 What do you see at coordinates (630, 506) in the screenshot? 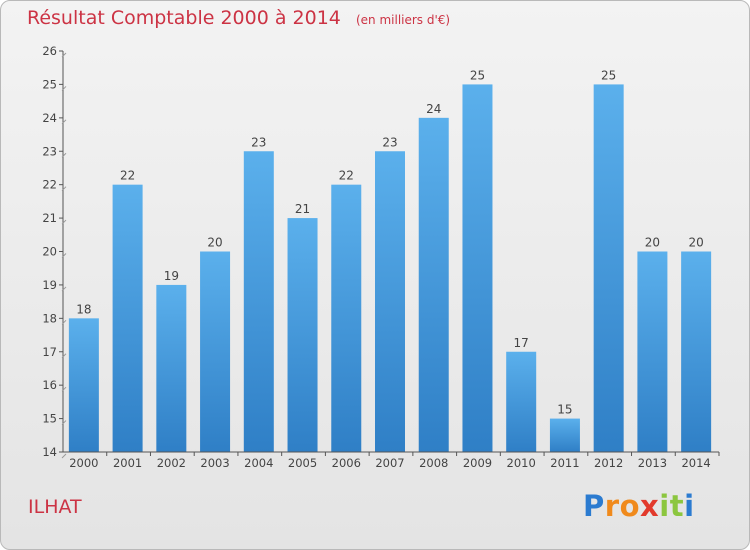
I see `logo-letter: o` at bounding box center [630, 506].